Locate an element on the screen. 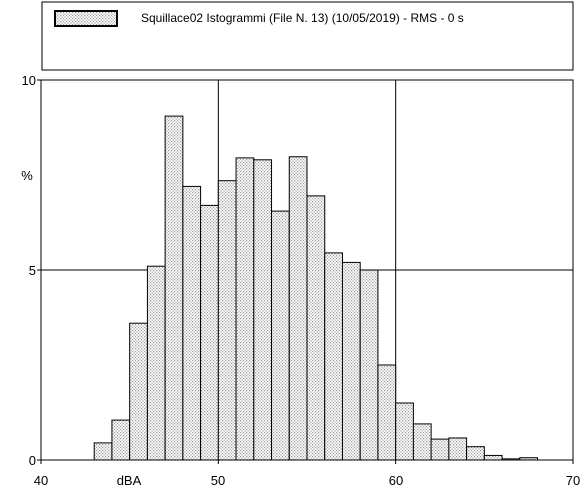 This screenshot has height=490, width=583. y-tick-label: 10 is located at coordinates (29, 80).